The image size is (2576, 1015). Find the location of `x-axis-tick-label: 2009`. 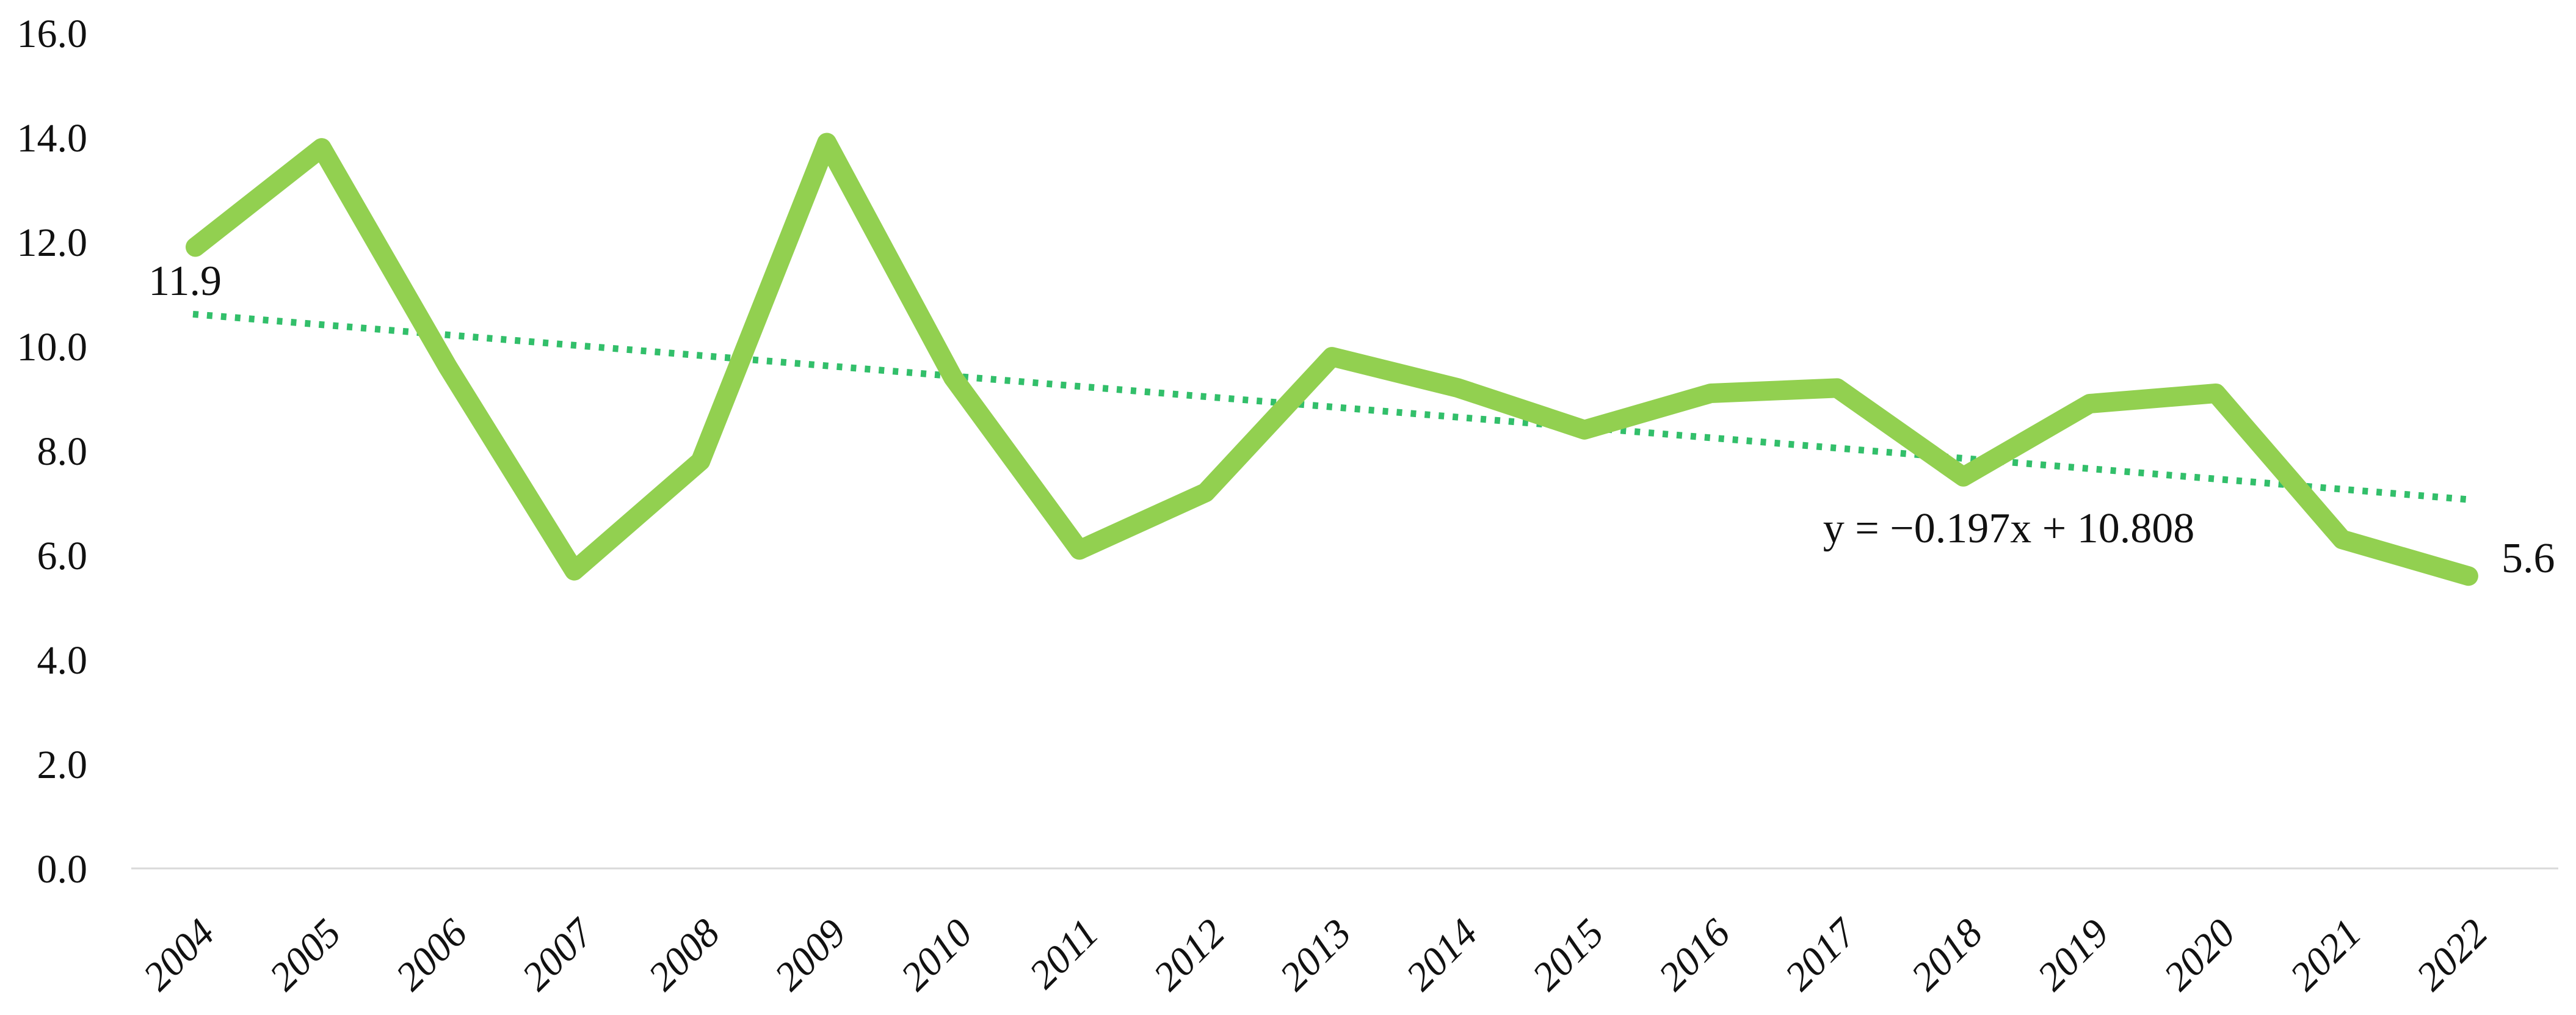

x-axis-tick-label: 2009 is located at coordinates (810, 955).